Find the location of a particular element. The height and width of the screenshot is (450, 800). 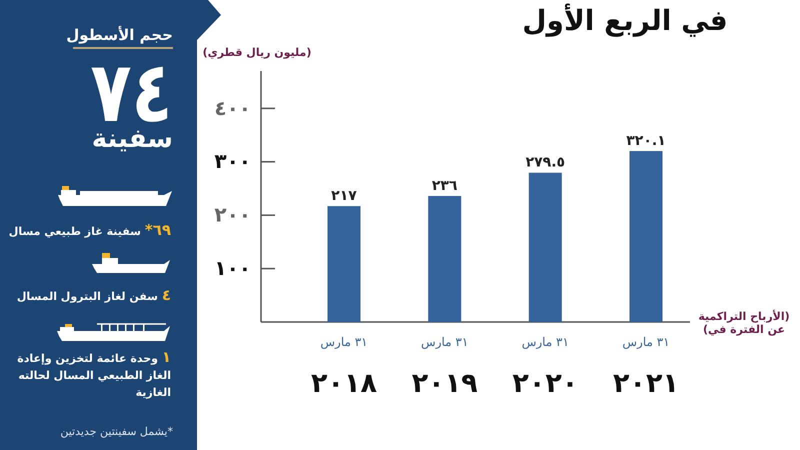

text: سفينة is located at coordinates (132, 139).